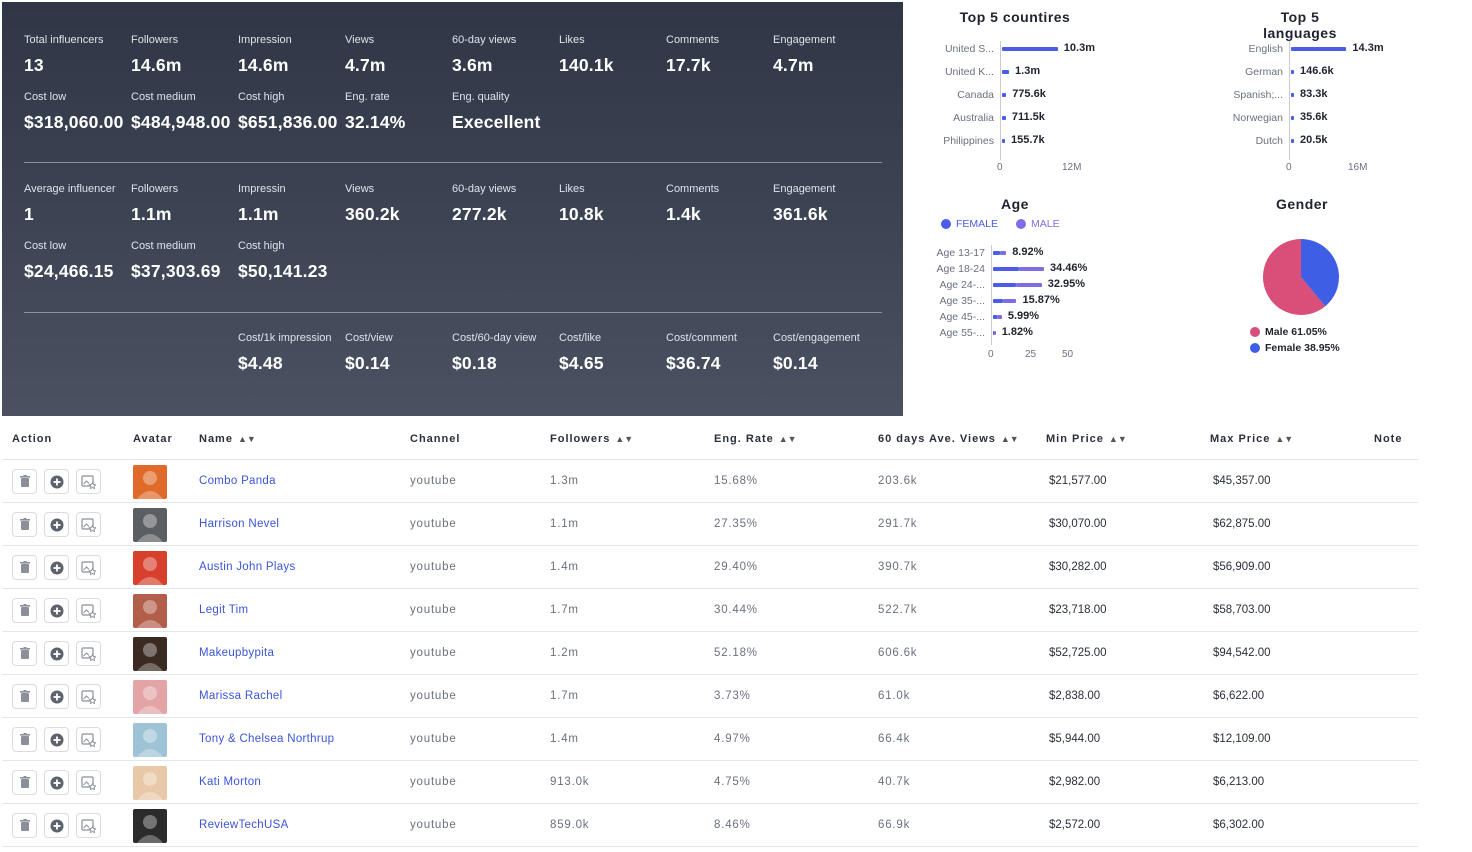  What do you see at coordinates (564, 567) in the screenshot?
I see `cell-followers: 1.4m` at bounding box center [564, 567].